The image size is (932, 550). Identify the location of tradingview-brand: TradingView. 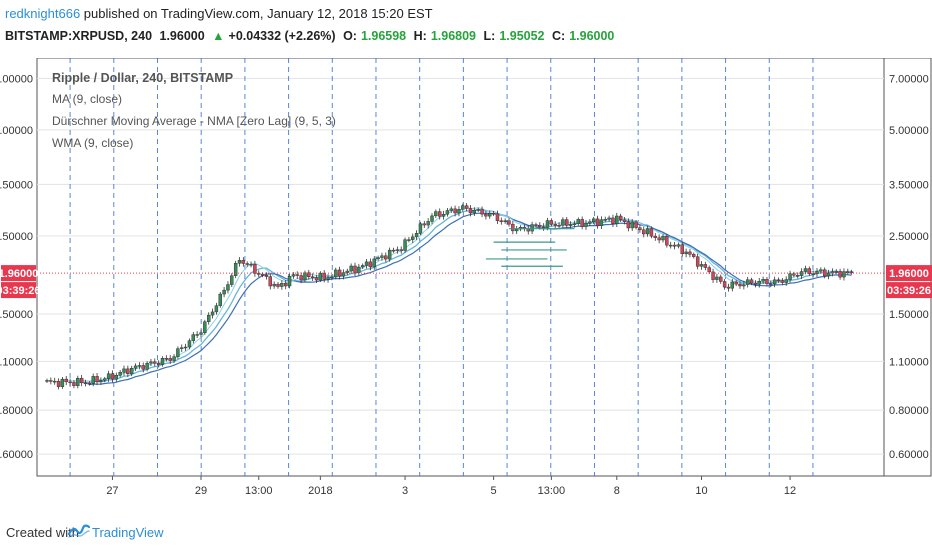
(128, 532).